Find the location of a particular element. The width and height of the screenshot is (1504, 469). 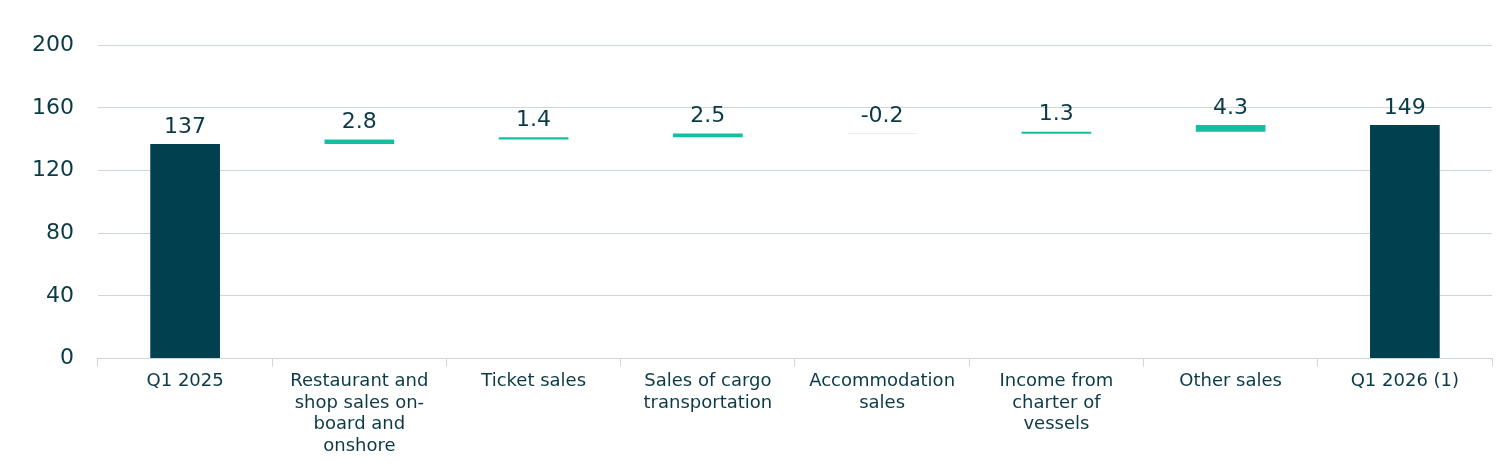

data-label: 4.3 is located at coordinates (1231, 106).